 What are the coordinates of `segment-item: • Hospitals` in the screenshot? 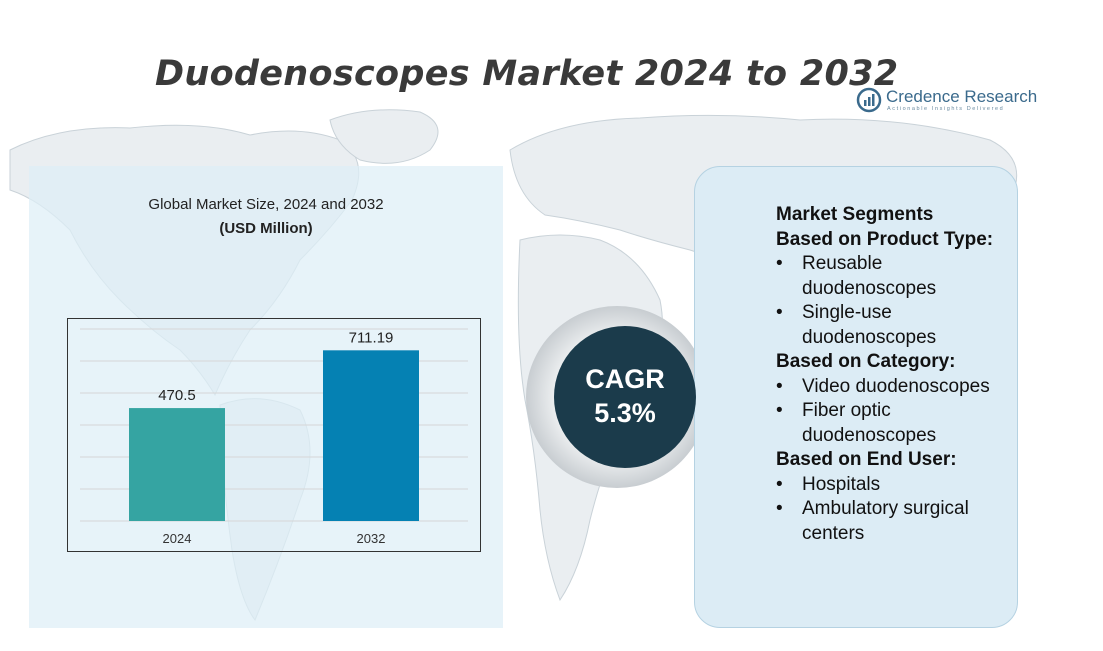 It's located at (896, 485).